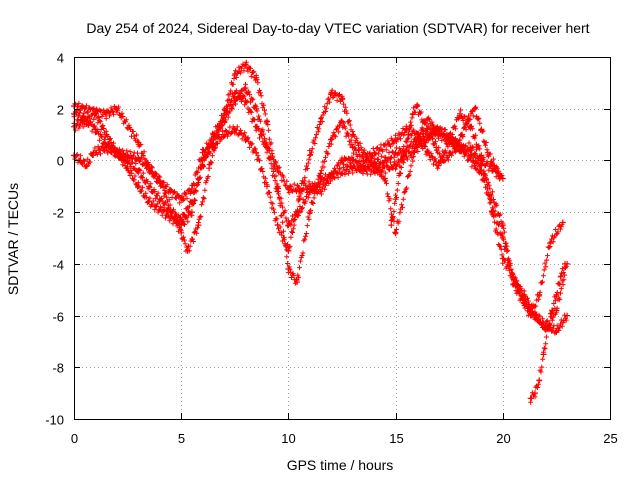  Describe the element at coordinates (58, 265) in the screenshot. I see `y-tick-label: -4` at that location.